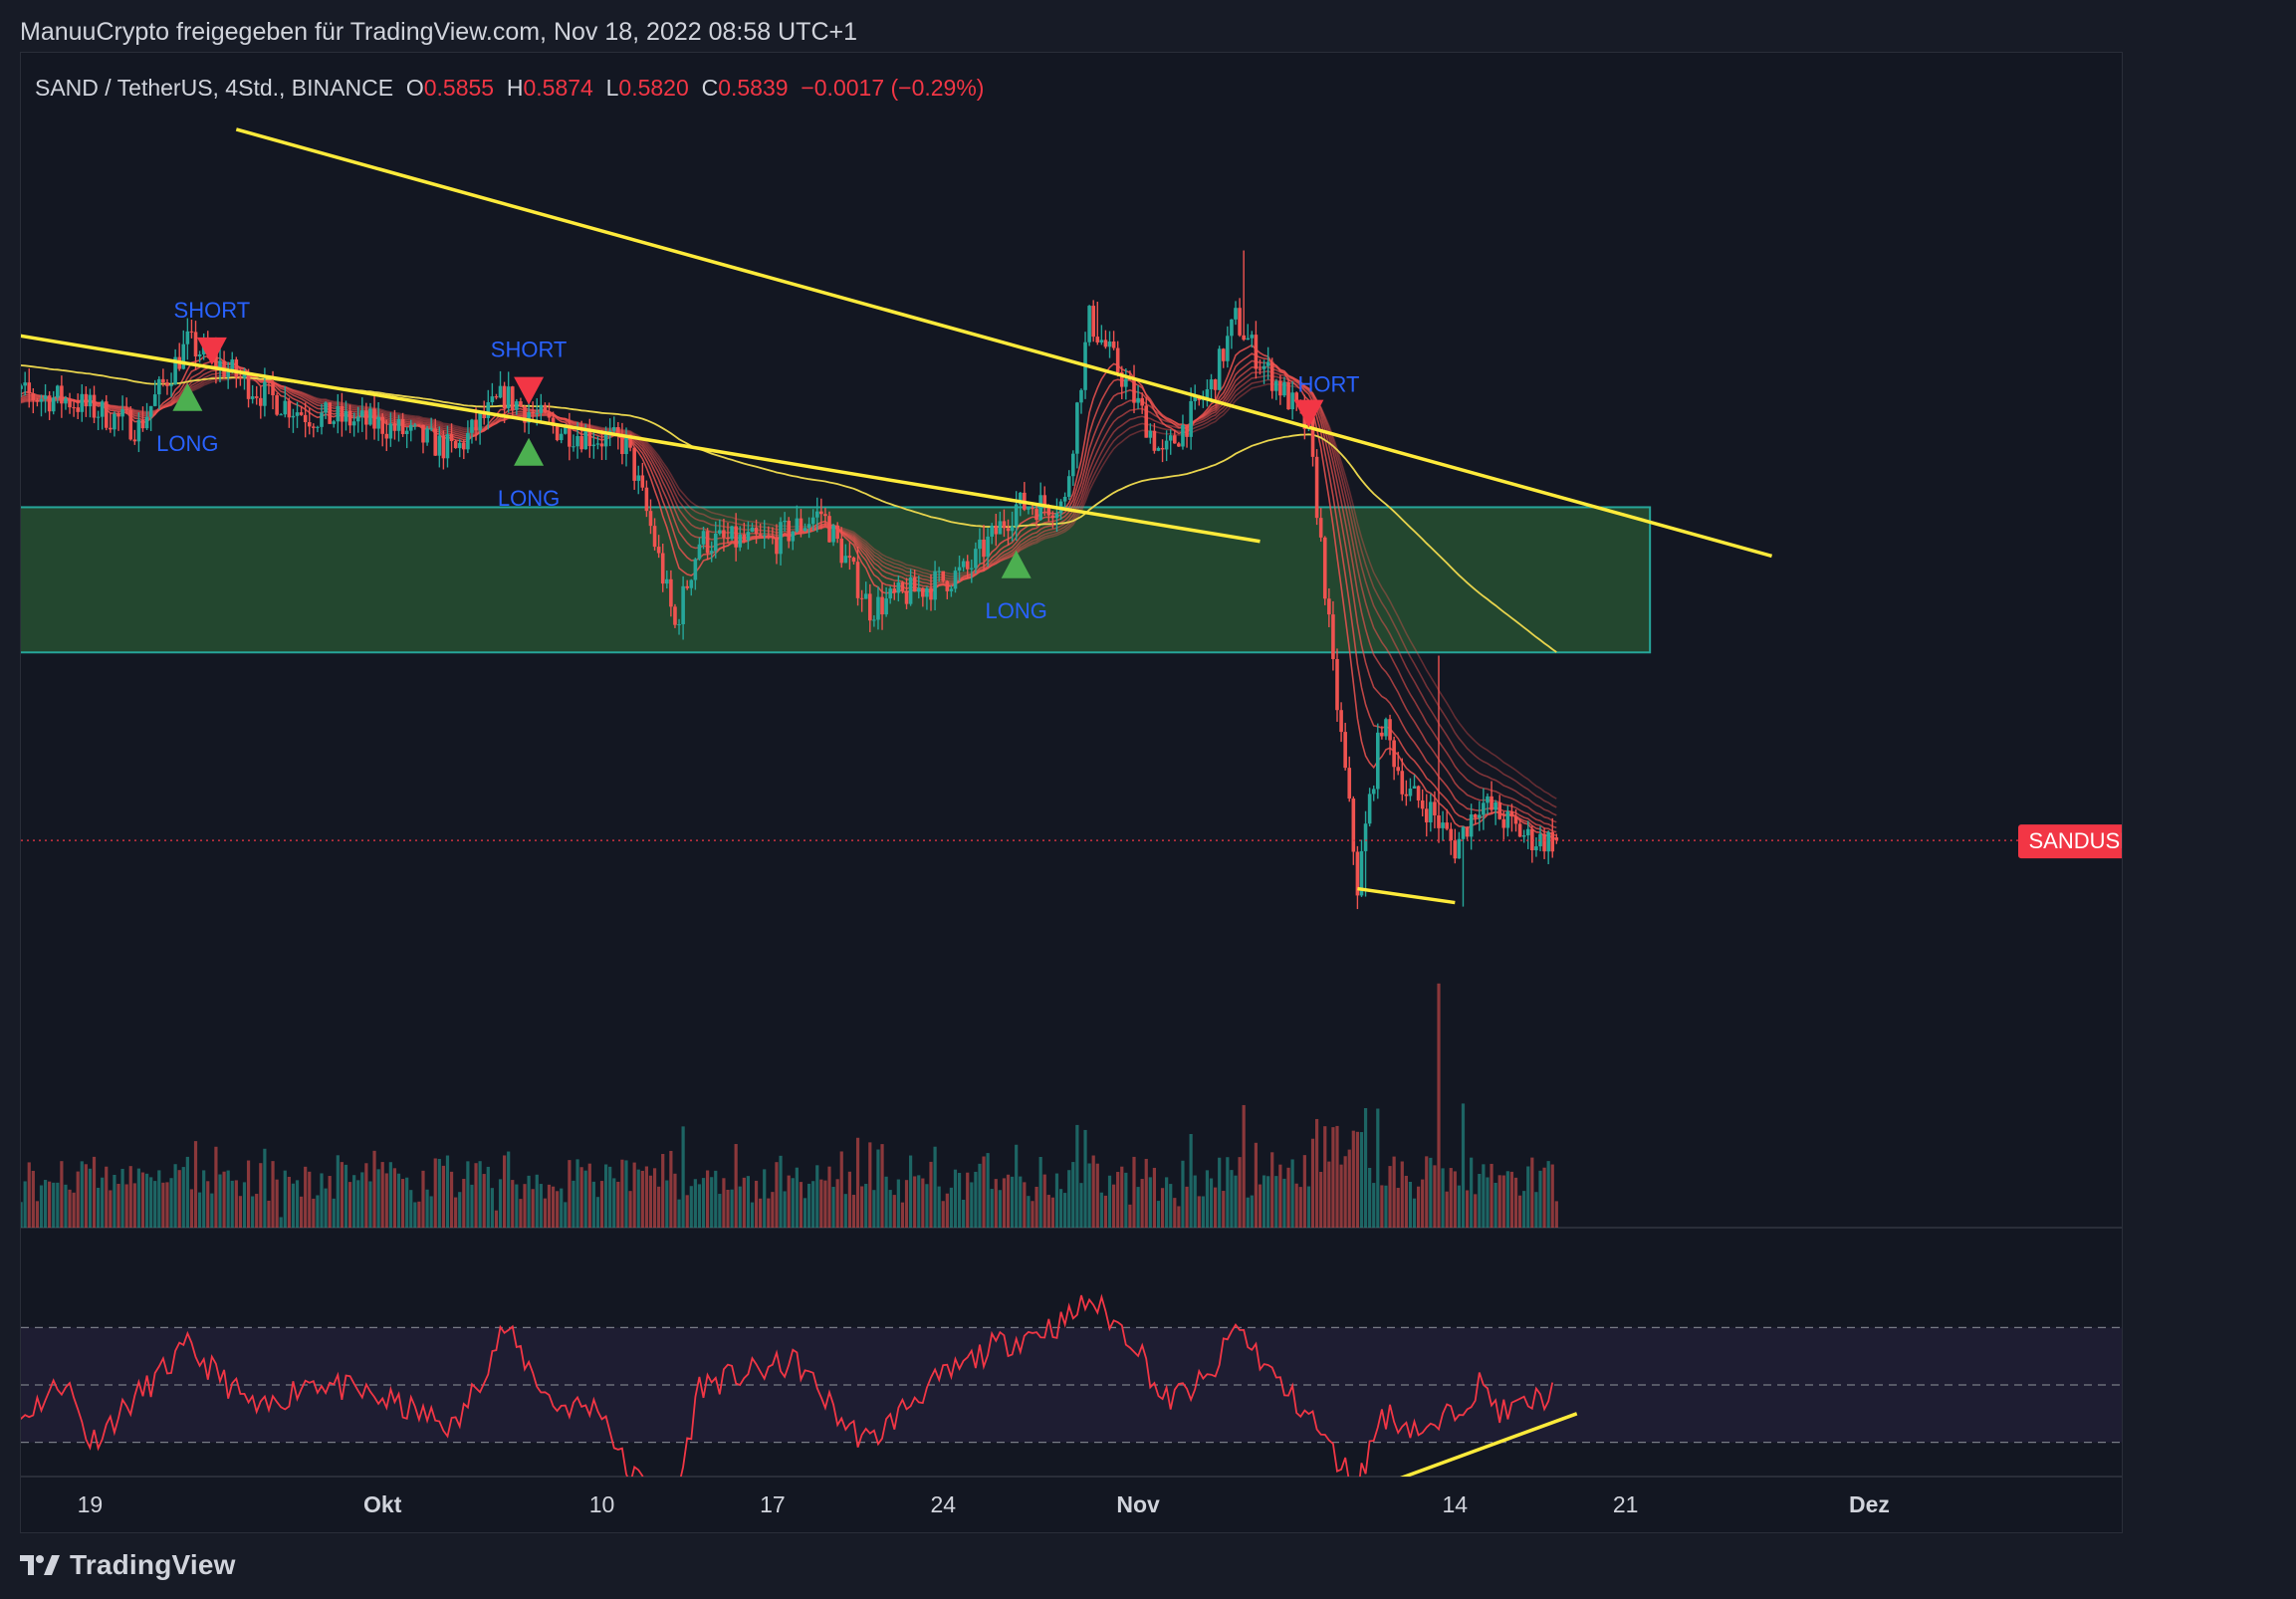 The image size is (2296, 1599). Describe the element at coordinates (128, 1565) in the screenshot. I see `footer: TradingView` at that location.